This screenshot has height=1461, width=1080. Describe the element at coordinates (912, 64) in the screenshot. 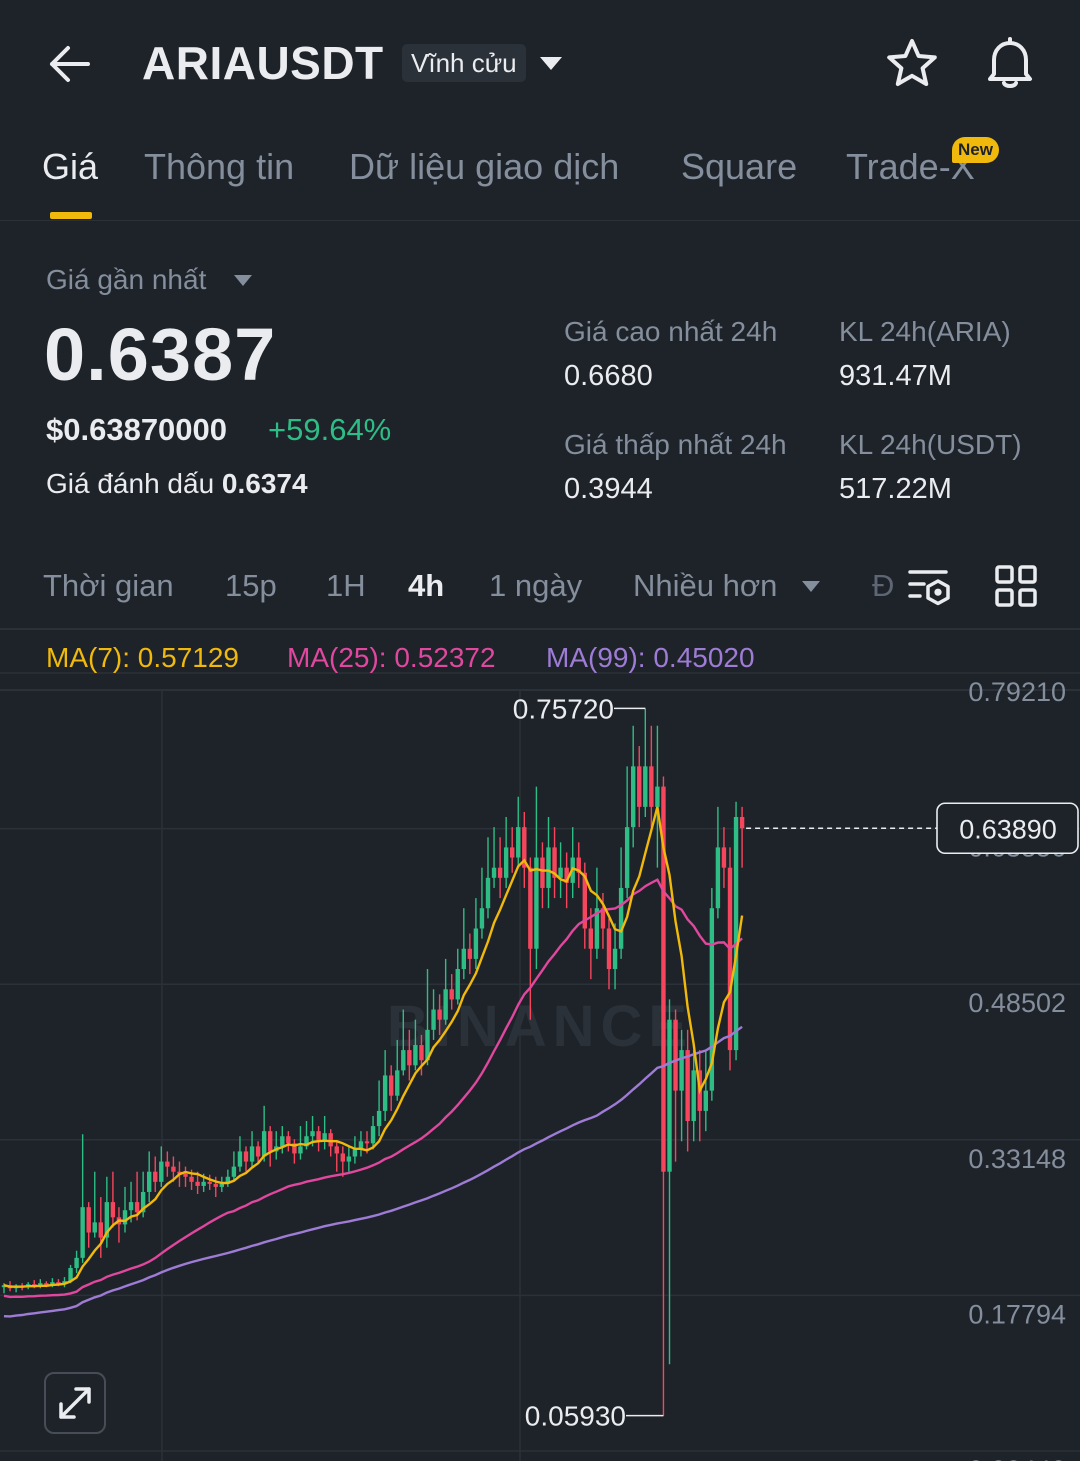

I see `star-icon` at that location.